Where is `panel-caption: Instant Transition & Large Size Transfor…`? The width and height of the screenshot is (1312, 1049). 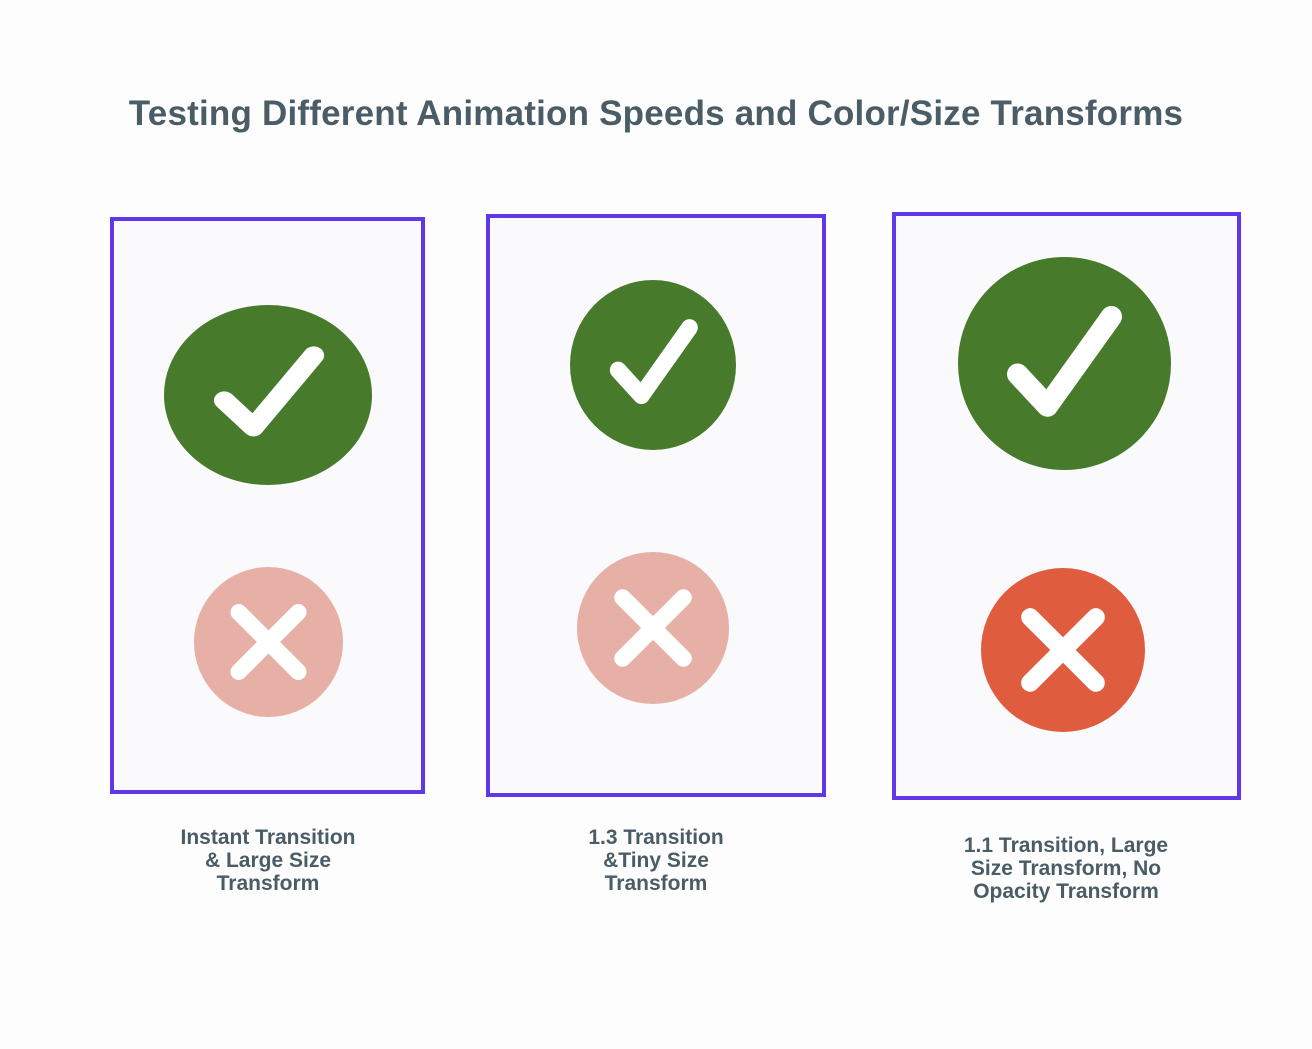
panel-caption: Instant Transition & Large Size Transfor… is located at coordinates (268, 860).